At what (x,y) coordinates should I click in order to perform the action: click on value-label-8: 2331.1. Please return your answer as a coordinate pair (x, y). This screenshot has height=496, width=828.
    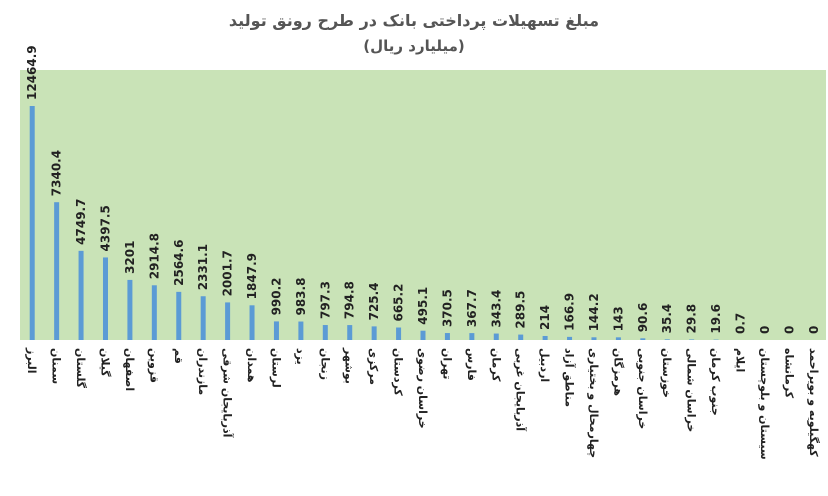
    Looking at the image, I should click on (203, 267).